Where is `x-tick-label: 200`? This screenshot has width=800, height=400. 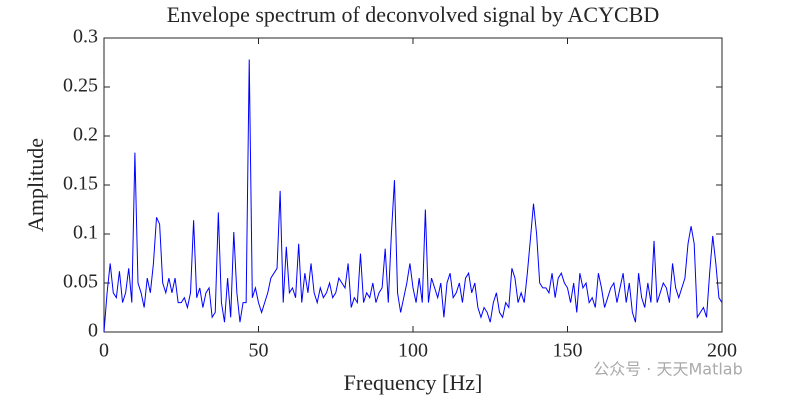 x-tick-label: 200 is located at coordinates (722, 351).